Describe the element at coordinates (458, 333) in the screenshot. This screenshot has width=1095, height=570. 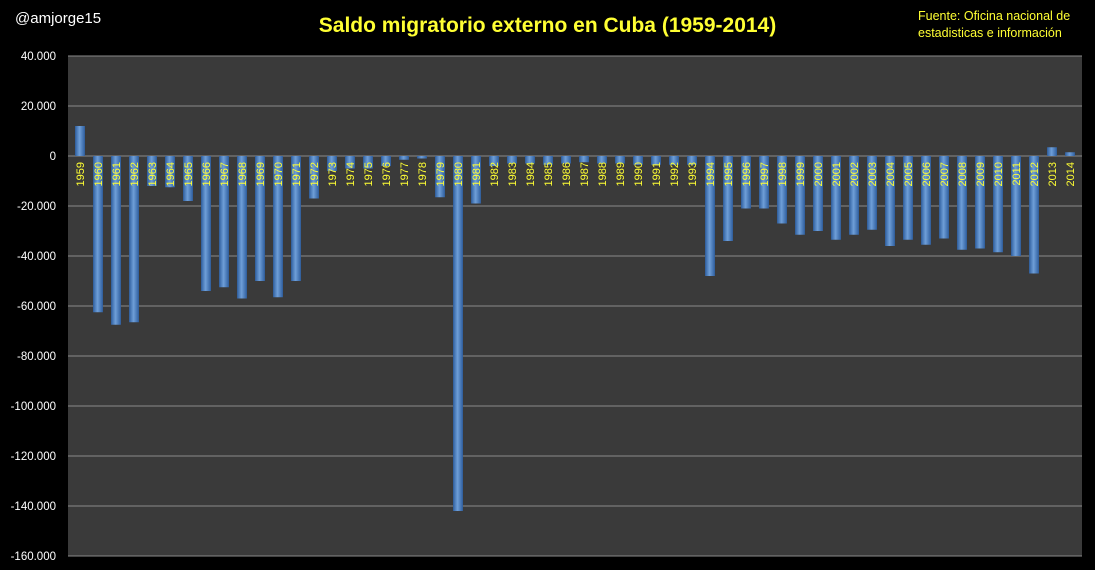
I see `bar-1980` at that location.